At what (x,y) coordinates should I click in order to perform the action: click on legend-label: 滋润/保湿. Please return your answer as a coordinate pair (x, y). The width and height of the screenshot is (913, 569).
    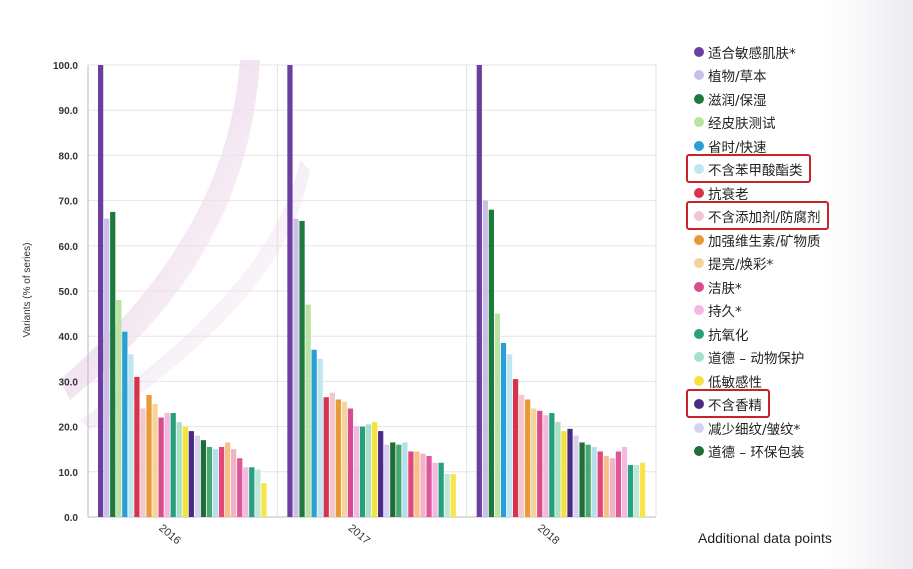
    Looking at the image, I should click on (737, 100).